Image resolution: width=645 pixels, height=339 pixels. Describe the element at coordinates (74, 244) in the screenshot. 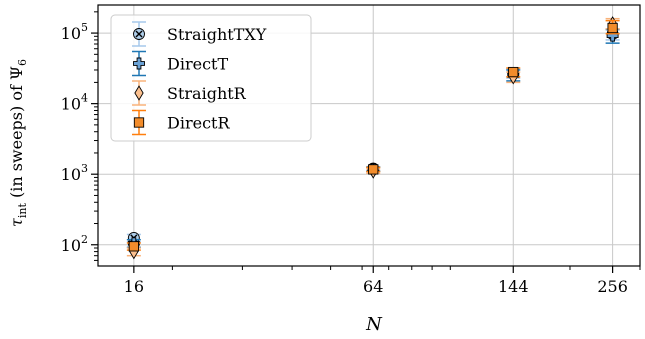

I see `y-tick-label: 10²` at that location.